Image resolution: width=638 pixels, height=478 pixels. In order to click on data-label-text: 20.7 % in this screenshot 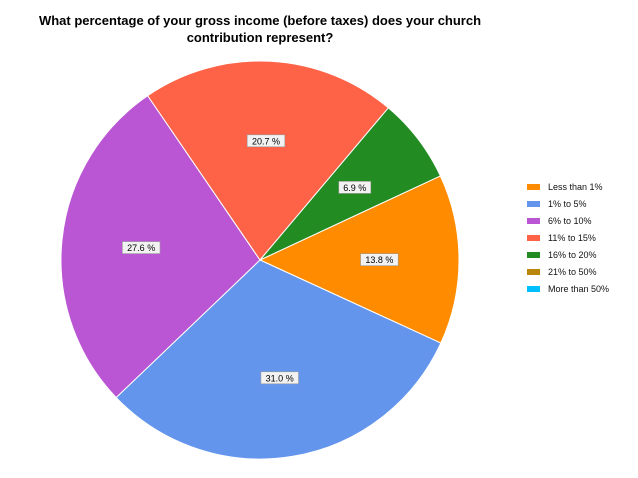, I will do `click(266, 141)`.